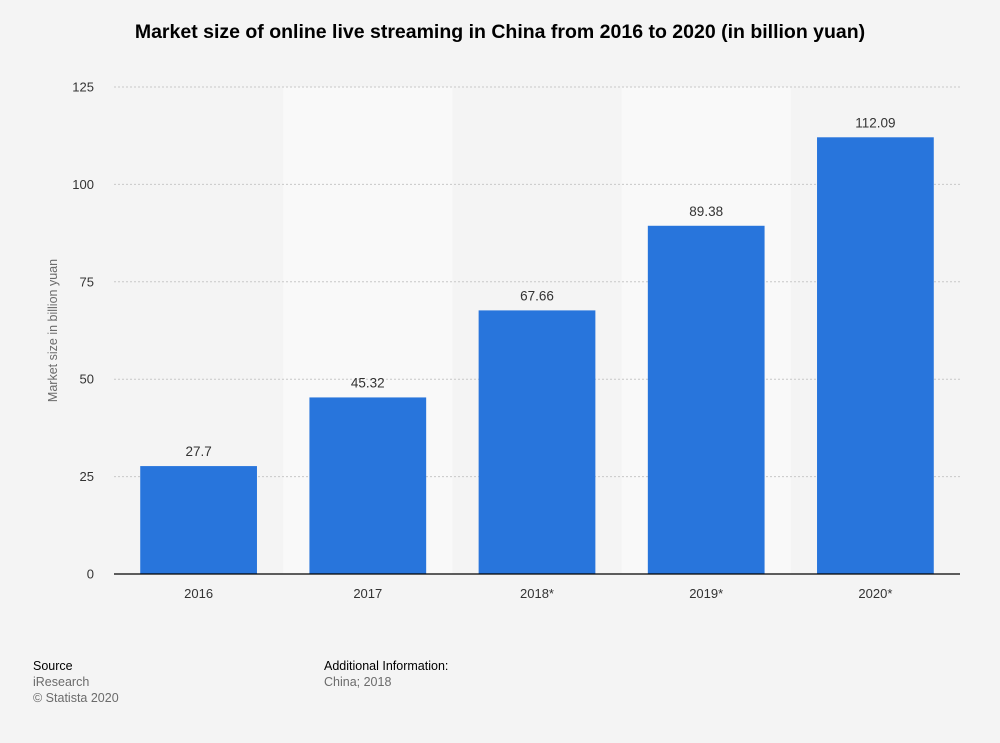 The width and height of the screenshot is (1000, 743). I want to click on x-tick-label: 2018*, so click(537, 593).